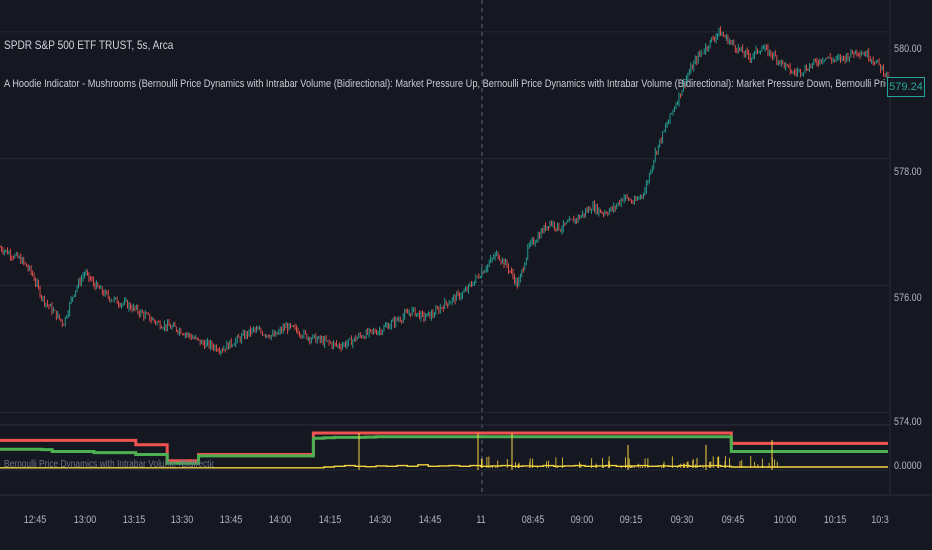 This screenshot has width=932, height=550. Describe the element at coordinates (906, 87) in the screenshot. I see `last-price-badge: 579.24` at that location.